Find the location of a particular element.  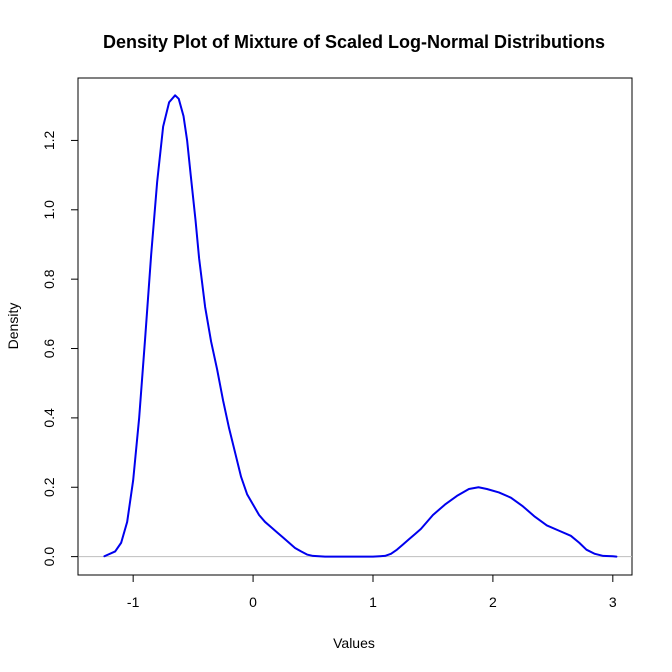

y-tick-label: 1.2 is located at coordinates (49, 140).